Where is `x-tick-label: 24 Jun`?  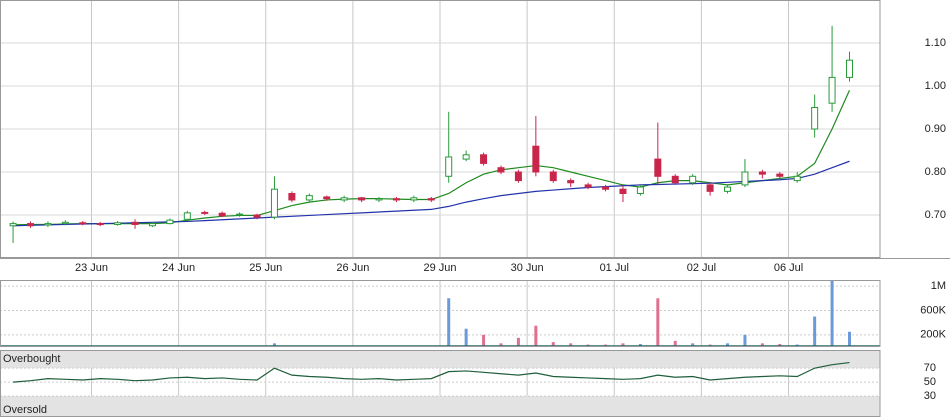 x-tick-label: 24 Jun is located at coordinates (178, 268).